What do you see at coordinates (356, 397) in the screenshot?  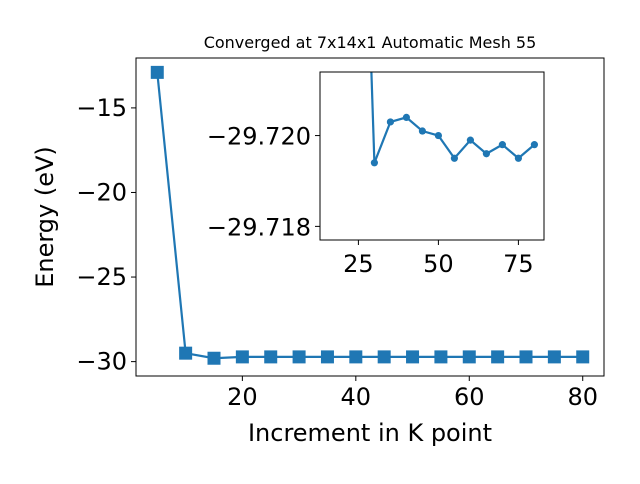 I see `x-tick-label: 40` at bounding box center [356, 397].